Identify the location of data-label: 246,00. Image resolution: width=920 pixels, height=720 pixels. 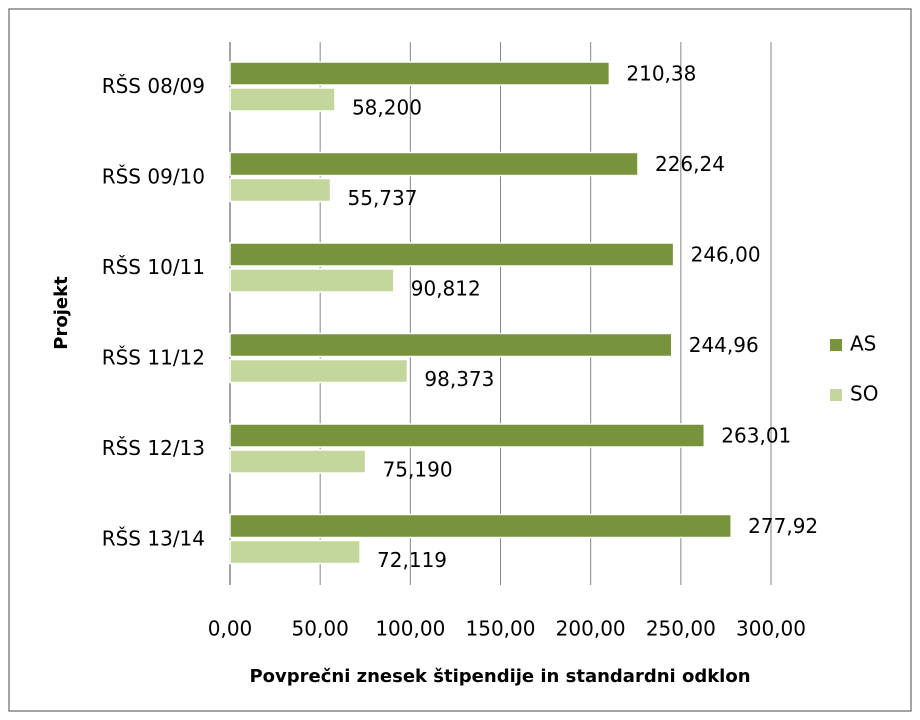
(726, 255).